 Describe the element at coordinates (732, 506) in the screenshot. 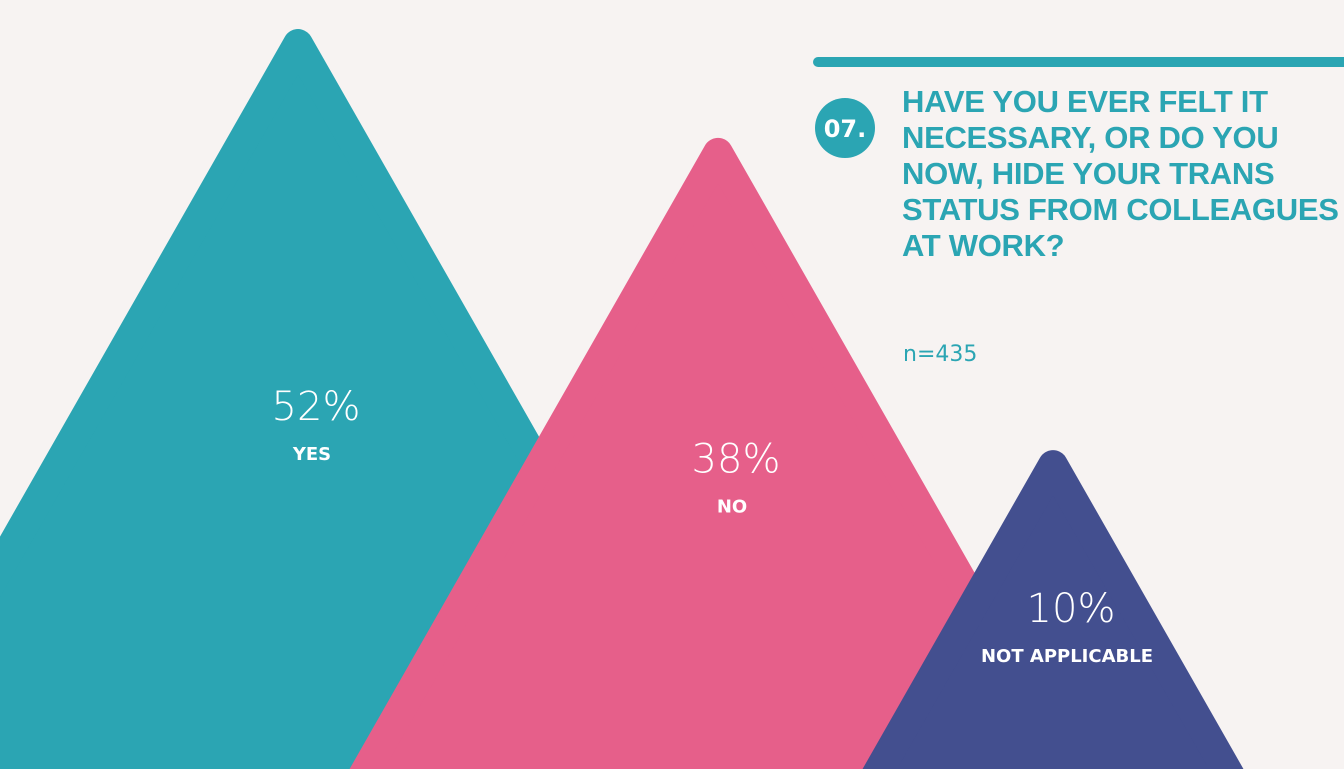

I see `category-label: NO` at that location.